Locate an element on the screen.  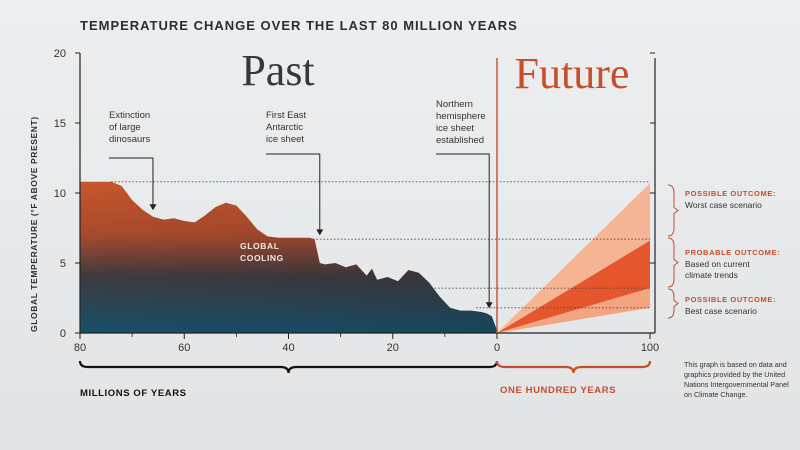
y-tick-label: 15 is located at coordinates (60, 124).